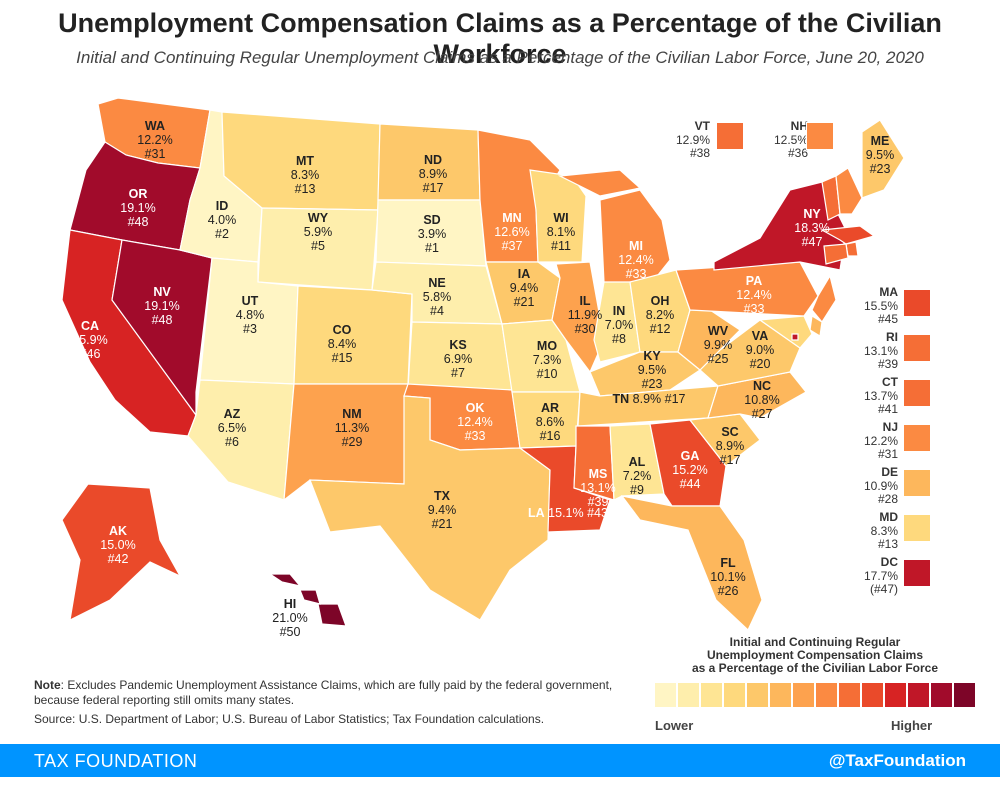 The image size is (1000, 786). What do you see at coordinates (437, 311) in the screenshot?
I see `state-rank: #4` at bounding box center [437, 311].